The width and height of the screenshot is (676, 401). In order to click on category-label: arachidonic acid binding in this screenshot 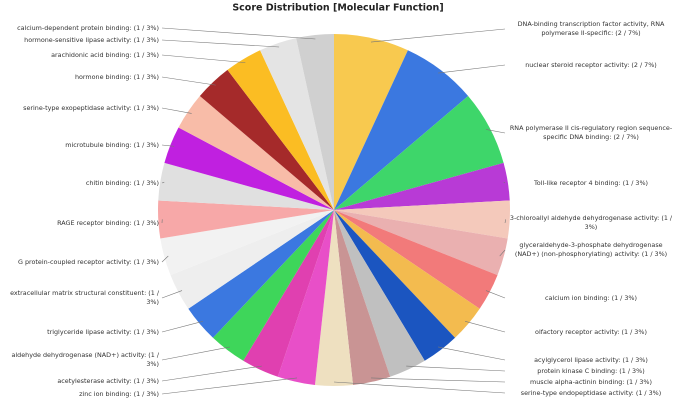, I will do `click(90, 54)`.